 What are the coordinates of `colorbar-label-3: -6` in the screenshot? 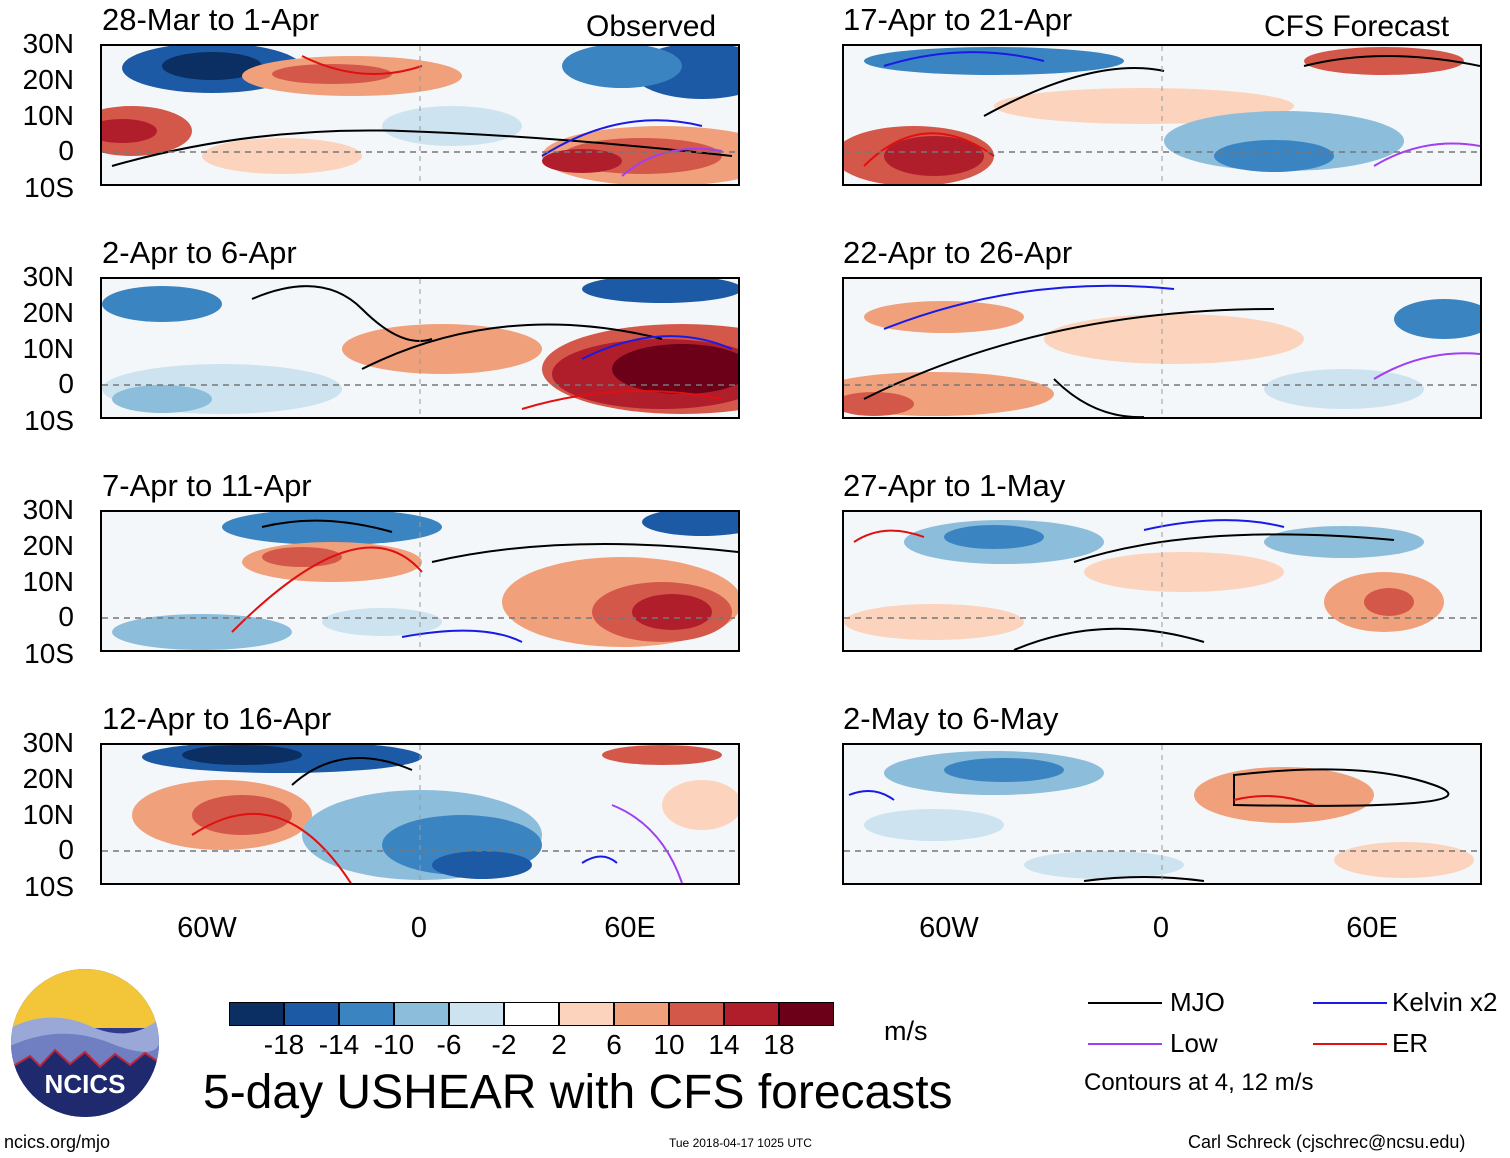 It's located at (449, 1044).